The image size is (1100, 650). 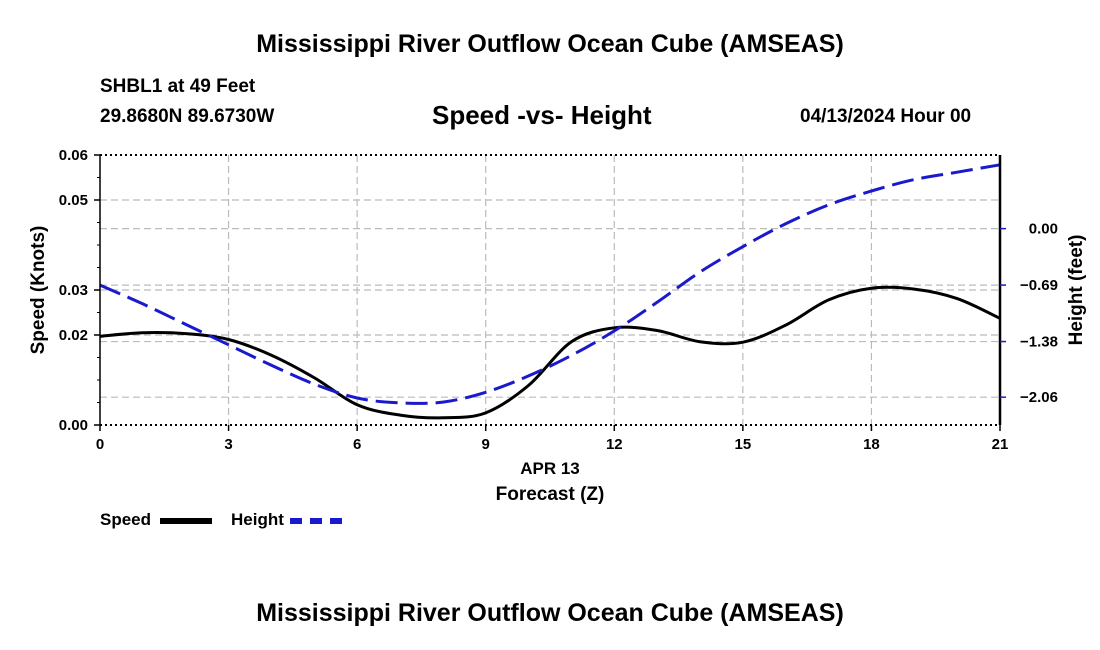 I want to click on y-tick-label: 0.02, so click(x=73, y=335).